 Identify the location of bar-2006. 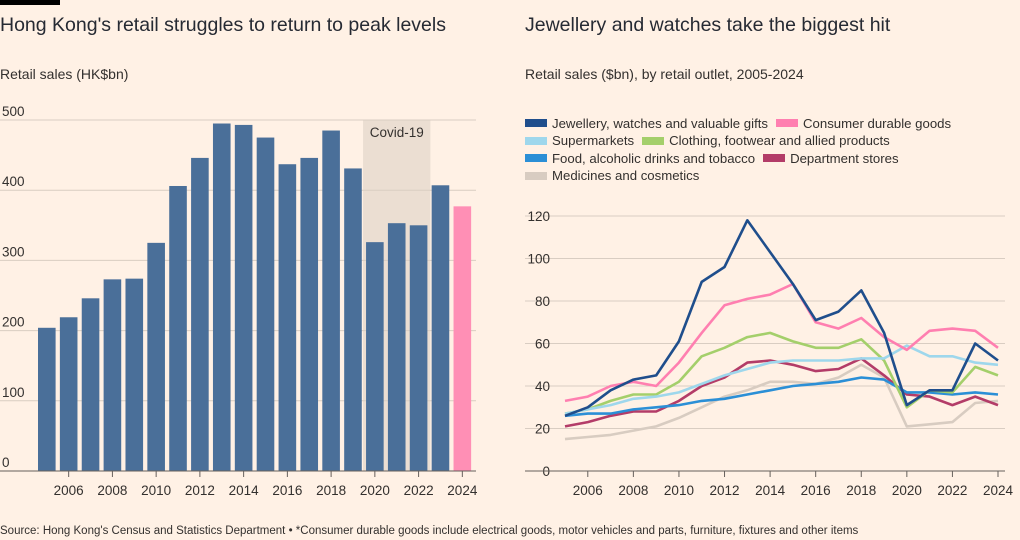
(68, 394).